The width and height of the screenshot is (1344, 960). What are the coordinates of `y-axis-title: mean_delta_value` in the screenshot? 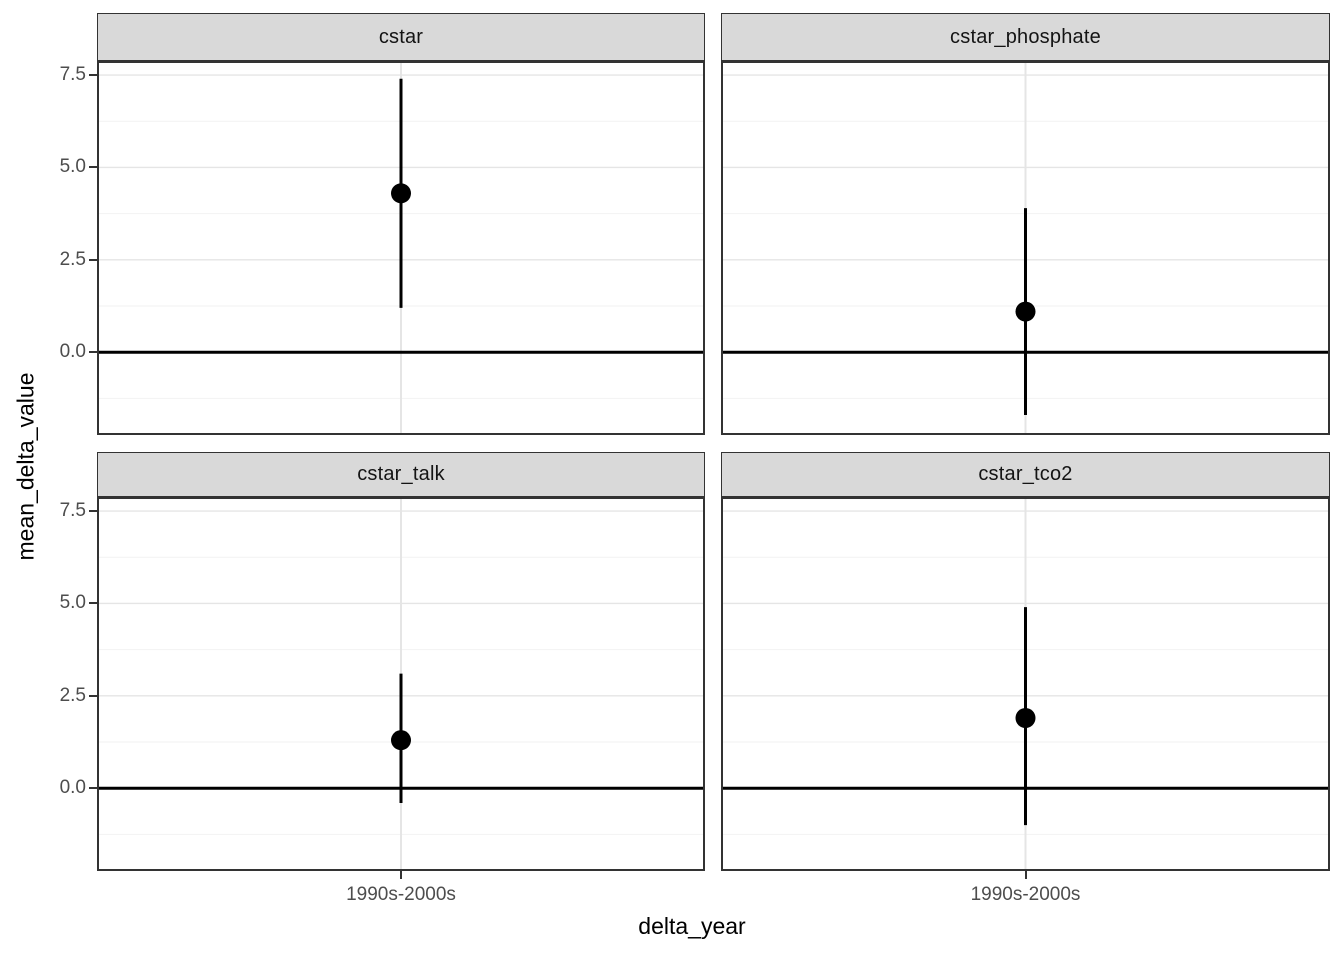 It's located at (25, 466).